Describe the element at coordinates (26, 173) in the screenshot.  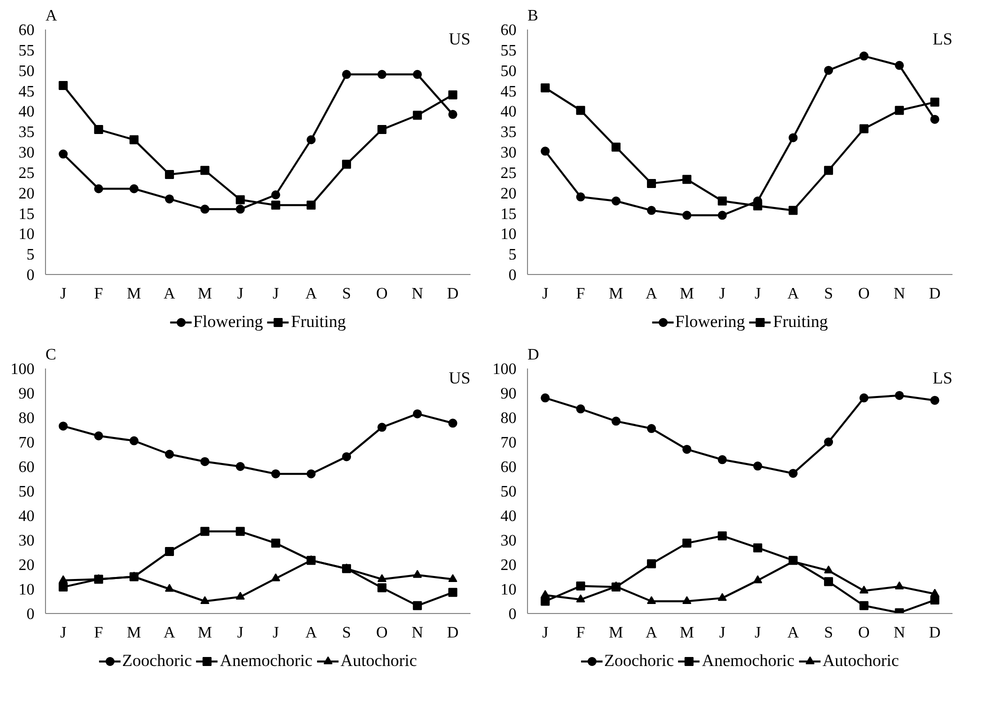
I see `y-tick-label: 25` at that location.